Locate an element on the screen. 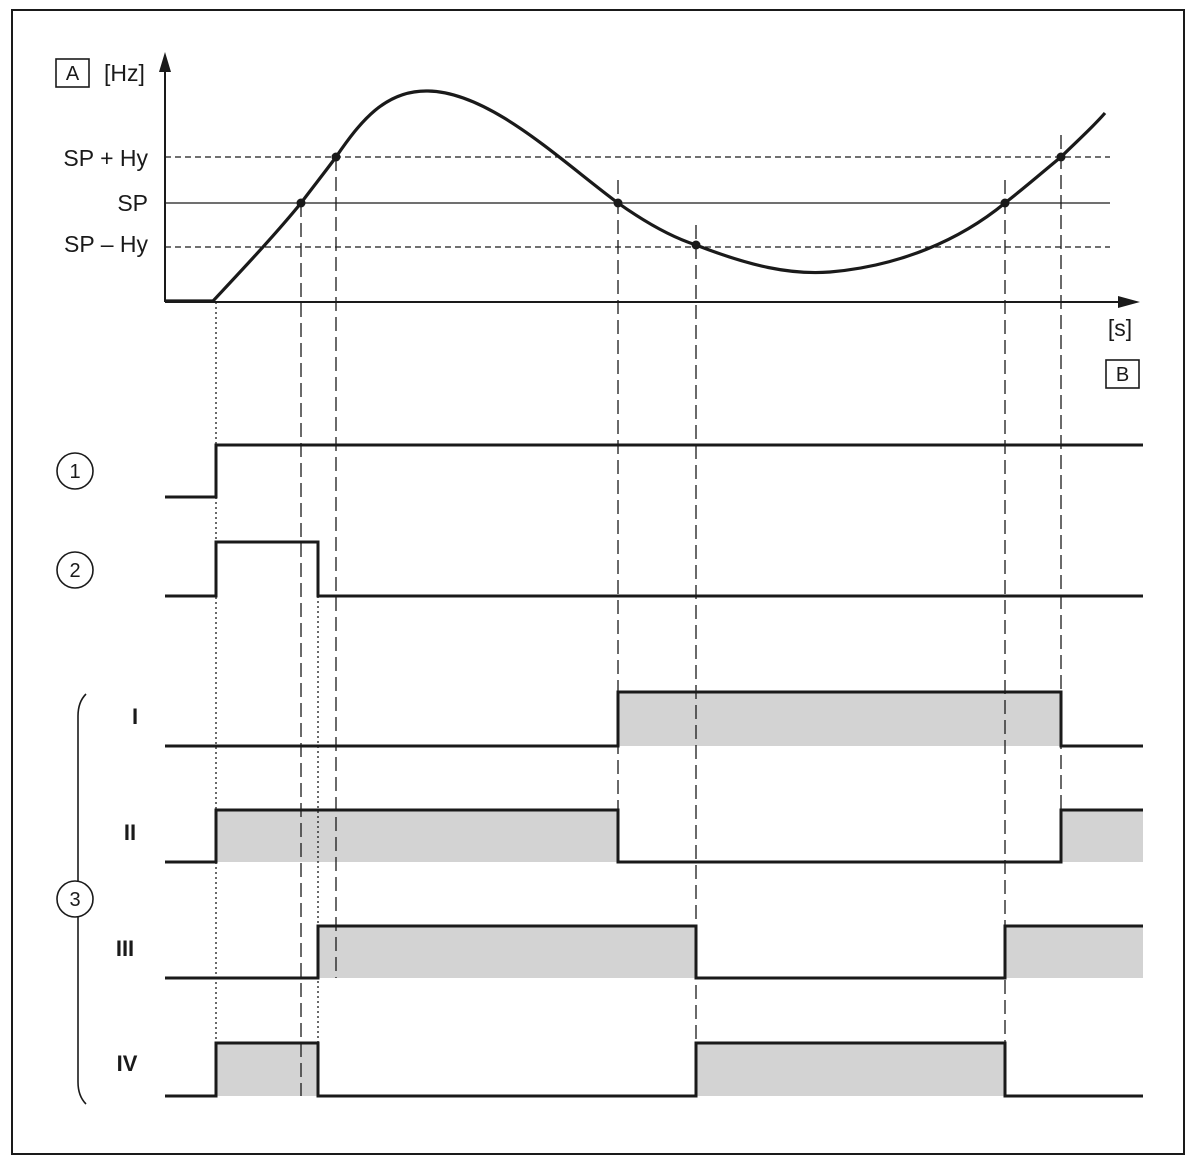  signal-3-marker is located at coordinates (75, 899).